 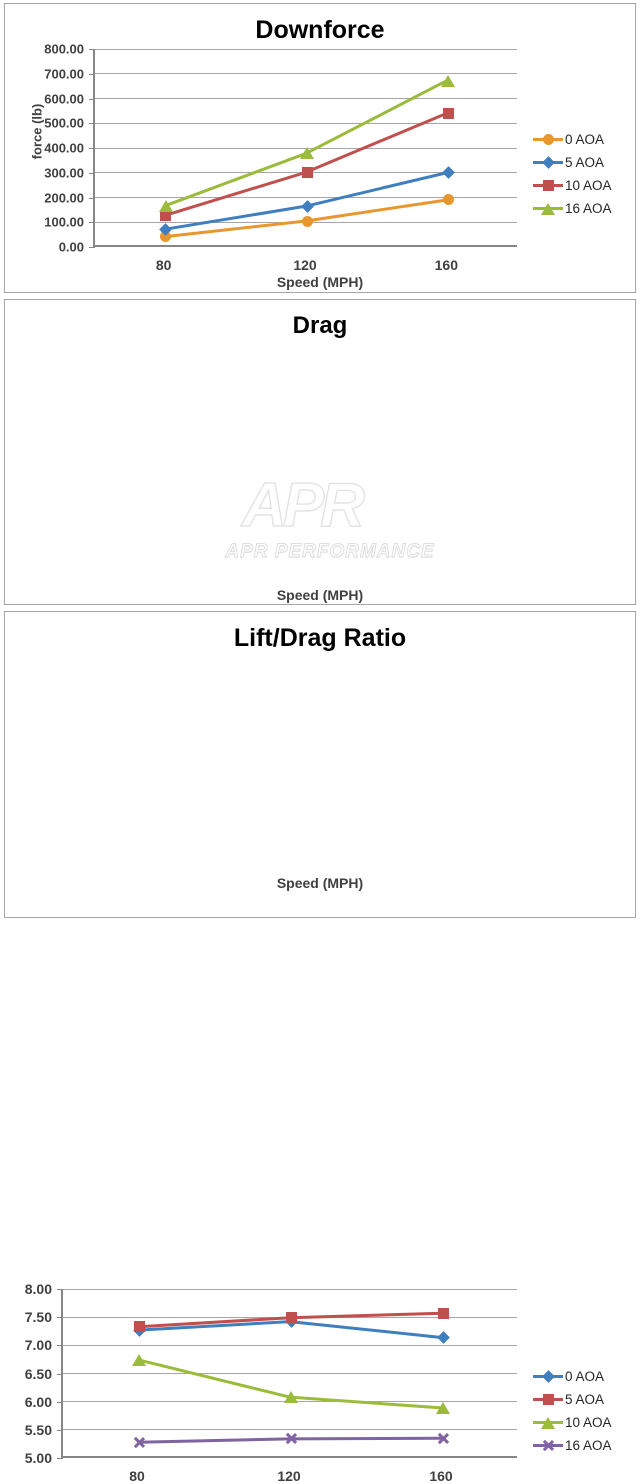 What do you see at coordinates (64, 49) in the screenshot?
I see `y-axis-tick-label: 800.00` at bounding box center [64, 49].